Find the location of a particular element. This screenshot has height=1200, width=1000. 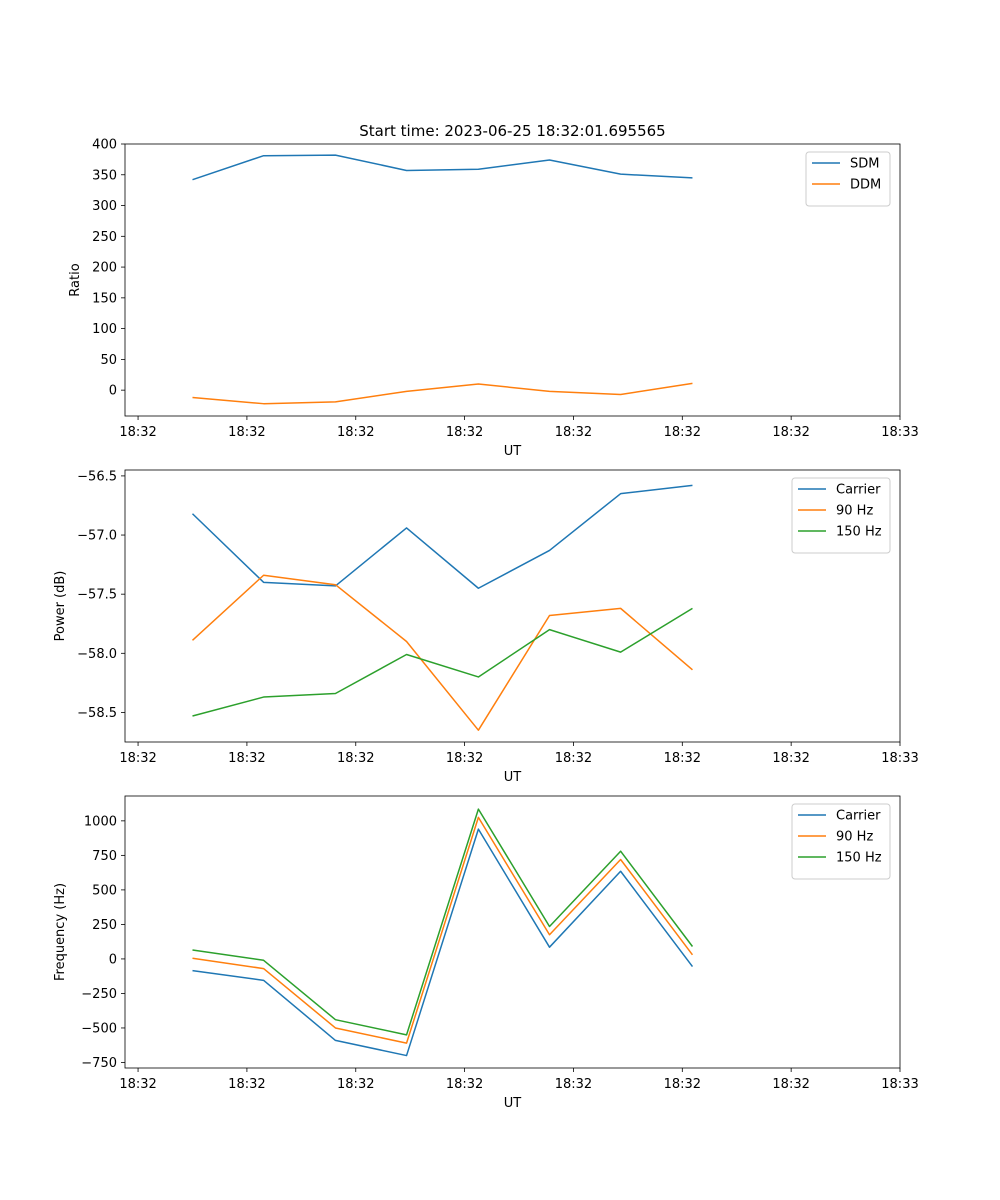

y-tick-label: −58.0 is located at coordinates (97, 654).